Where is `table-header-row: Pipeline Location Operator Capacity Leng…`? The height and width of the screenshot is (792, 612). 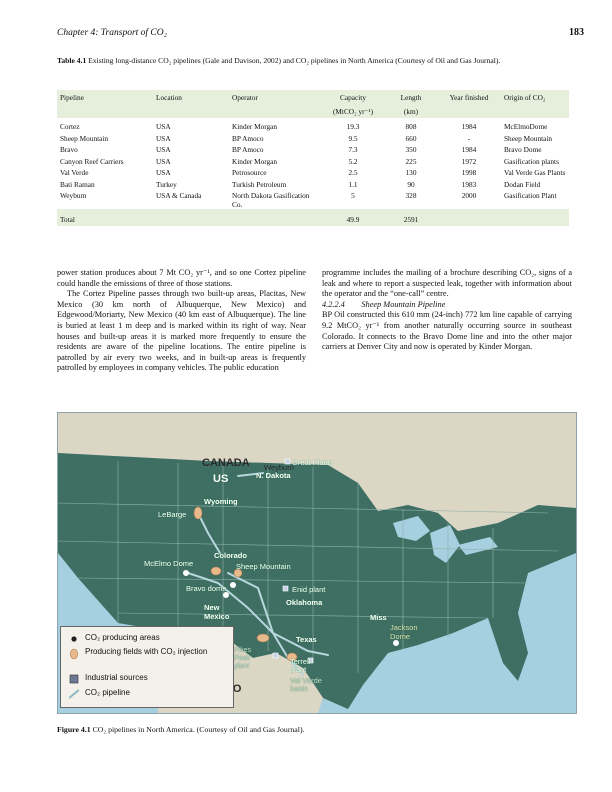 table-header-row: Pipeline Location Operator Capacity Leng… is located at coordinates (313, 97).